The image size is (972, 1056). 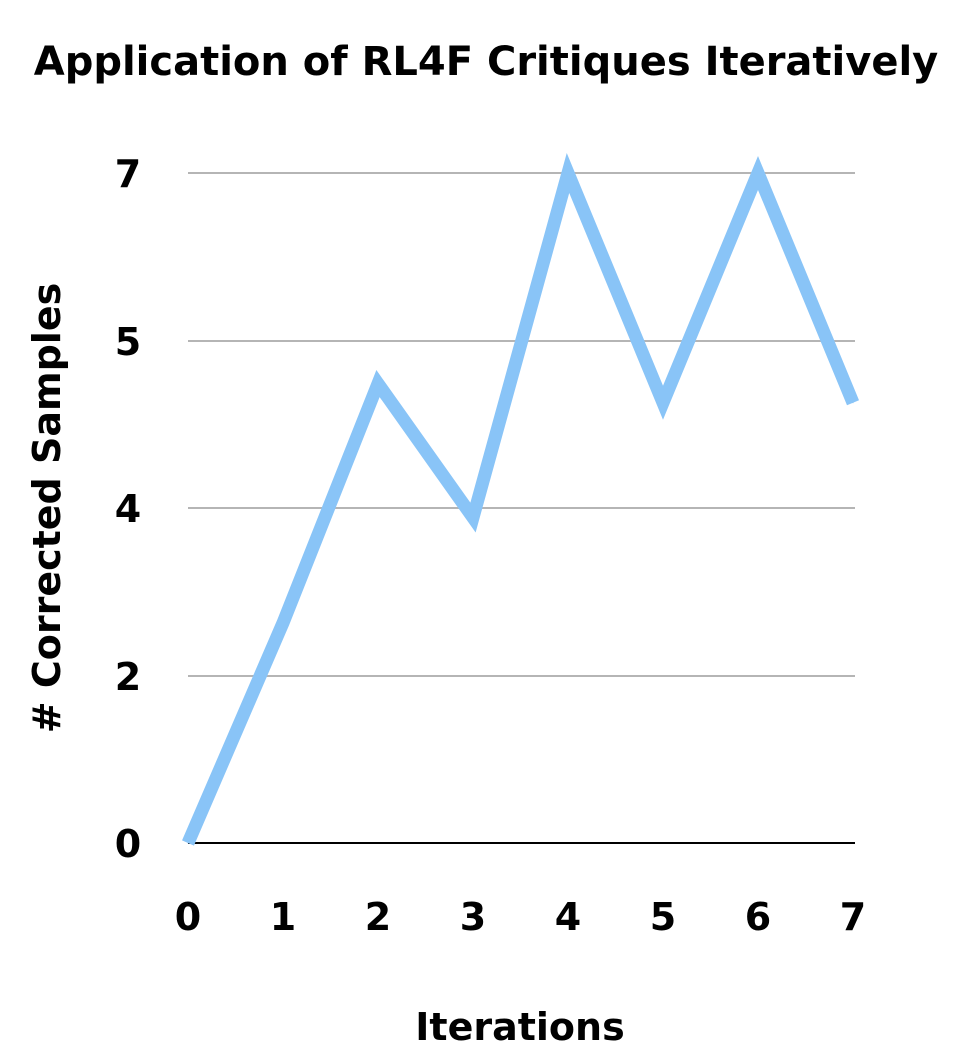 I want to click on x-tick-label: 3, so click(x=473, y=917).